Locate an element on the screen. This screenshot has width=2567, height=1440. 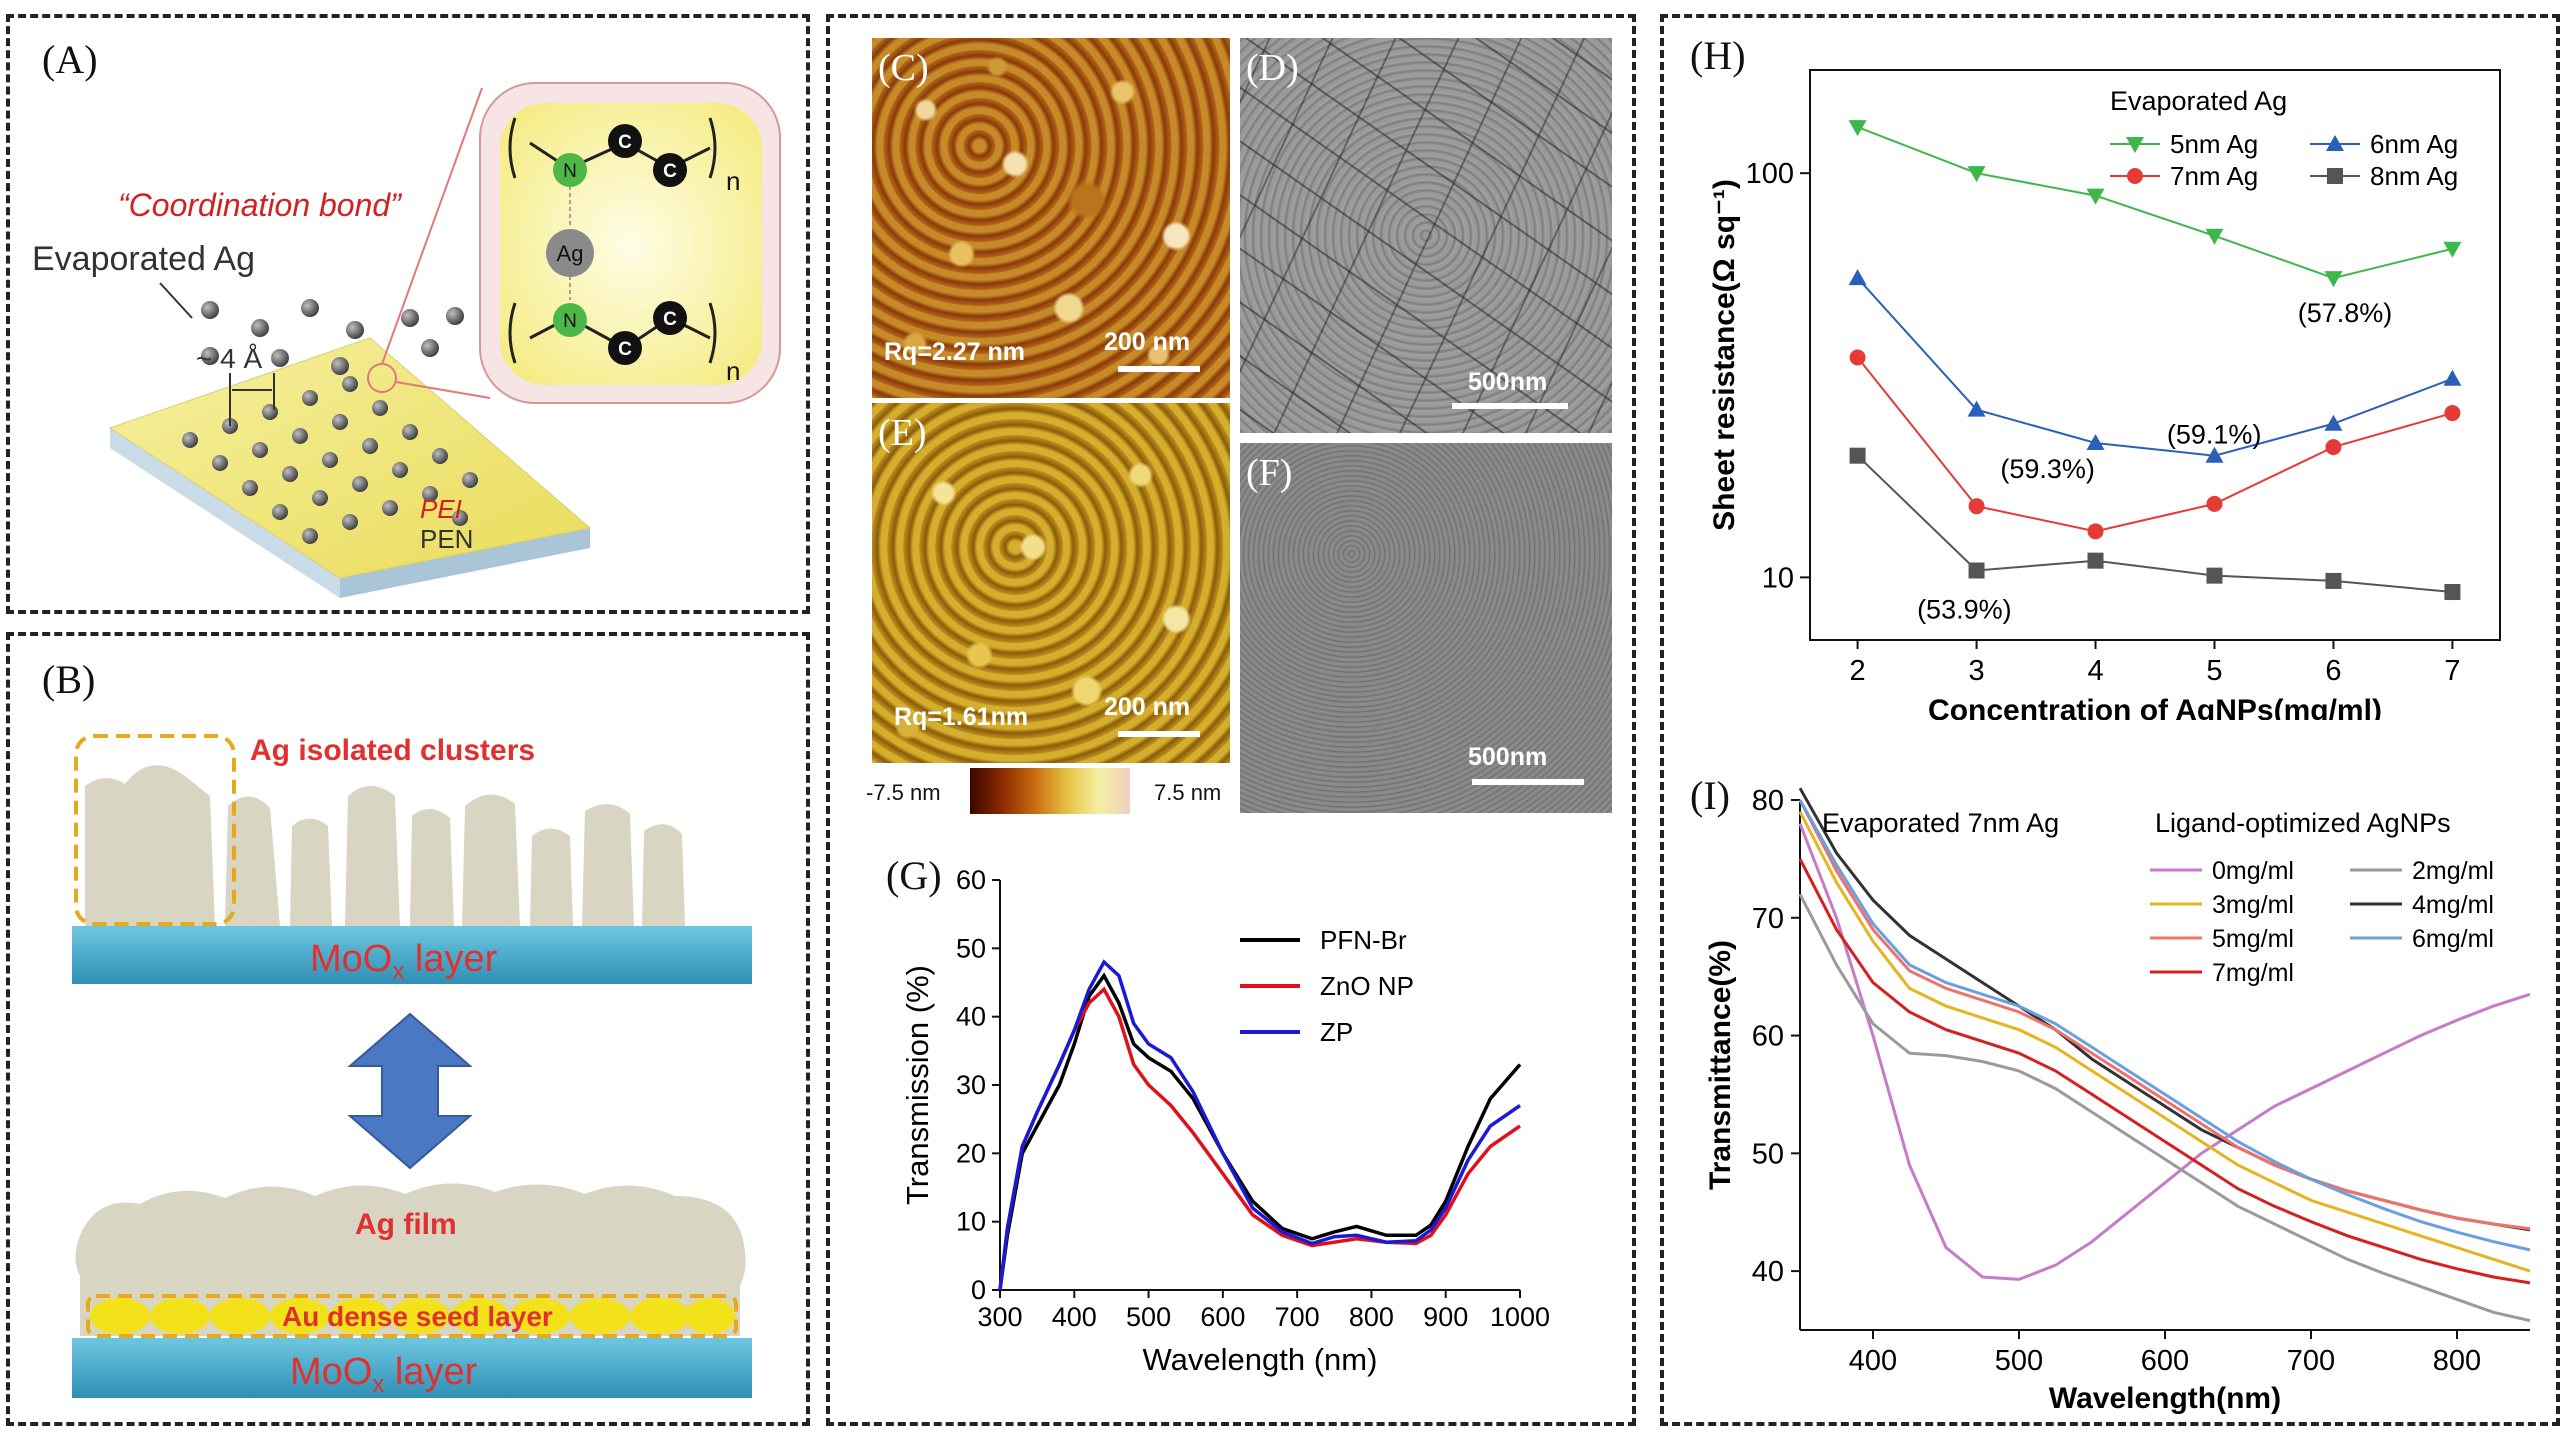
afm-image-e: (E) Rq=1.61nm 200 nm is located at coordinates (1051, 583).